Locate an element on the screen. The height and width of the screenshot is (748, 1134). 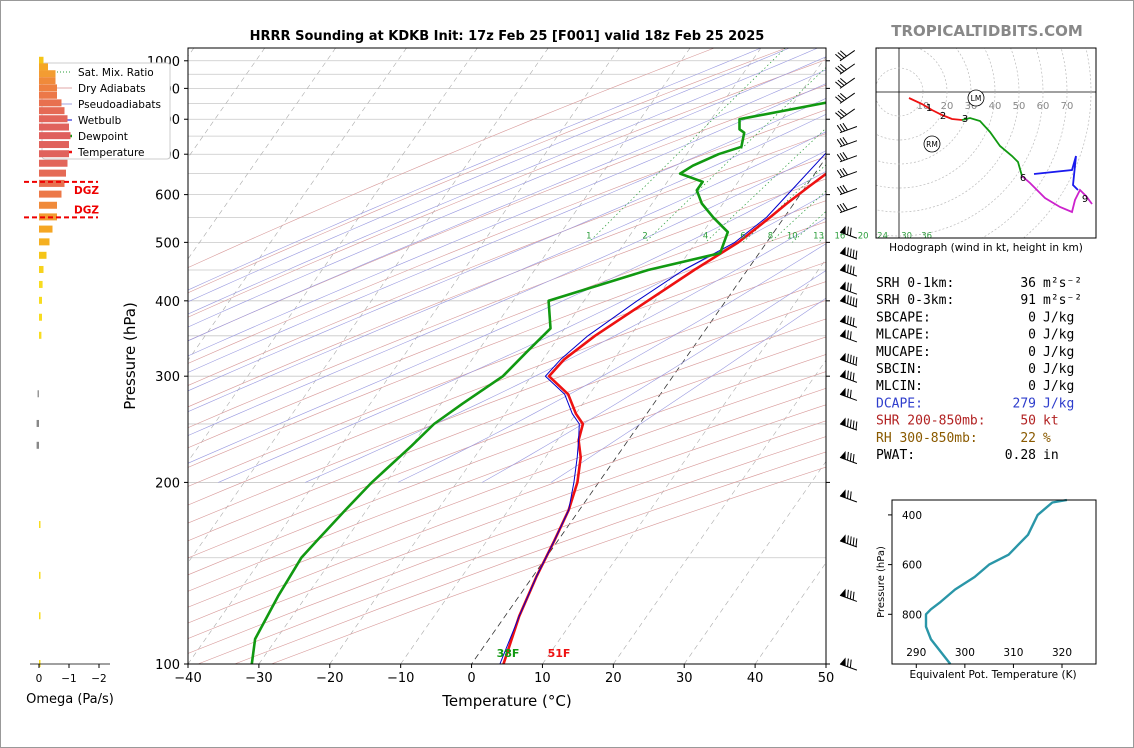
param-label: SRH 0-3km: is located at coordinates (915, 300).